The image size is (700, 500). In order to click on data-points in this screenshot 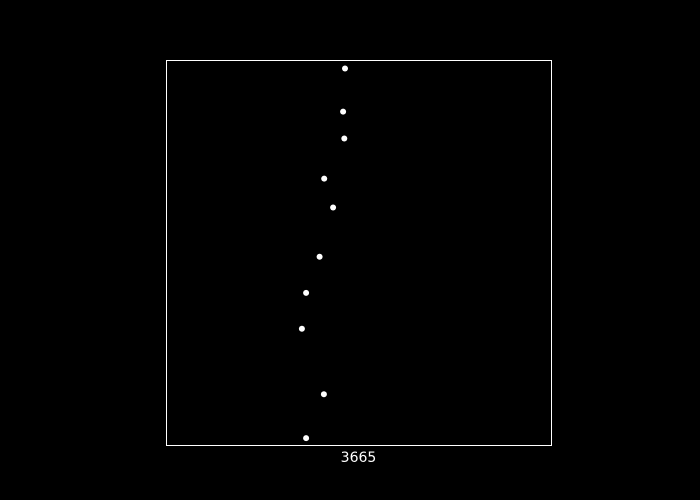, I will do `click(323, 253)`.